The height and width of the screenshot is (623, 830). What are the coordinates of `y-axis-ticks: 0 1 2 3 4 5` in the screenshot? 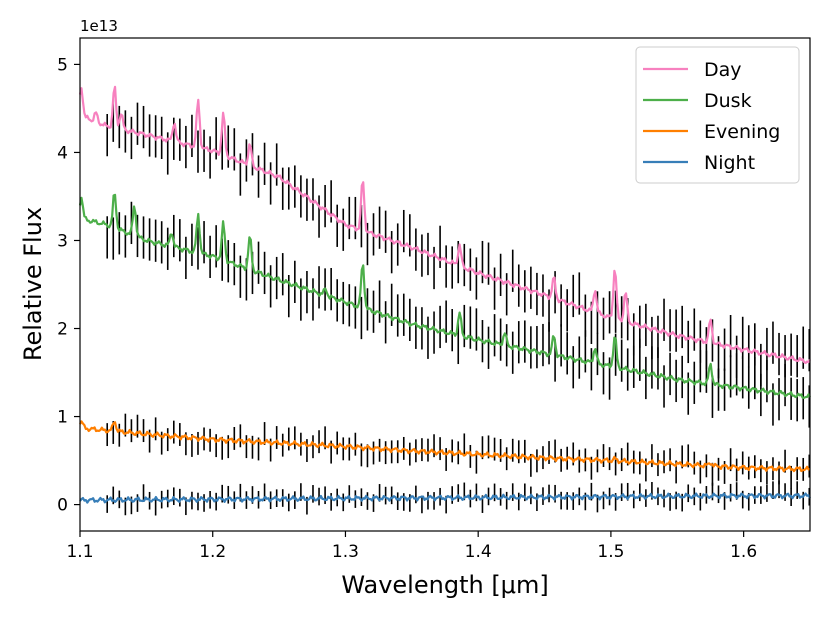 It's located at (68, 285).